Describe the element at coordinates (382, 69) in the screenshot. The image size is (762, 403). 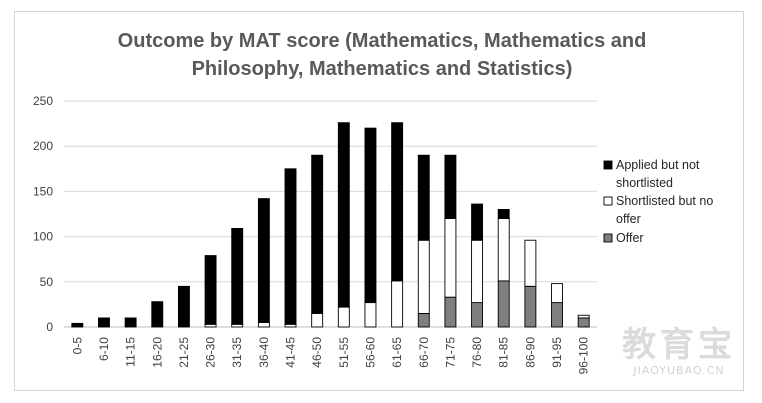
I see `chart-title-line-2: Philosophy, Mathematics and Statistics)` at that location.